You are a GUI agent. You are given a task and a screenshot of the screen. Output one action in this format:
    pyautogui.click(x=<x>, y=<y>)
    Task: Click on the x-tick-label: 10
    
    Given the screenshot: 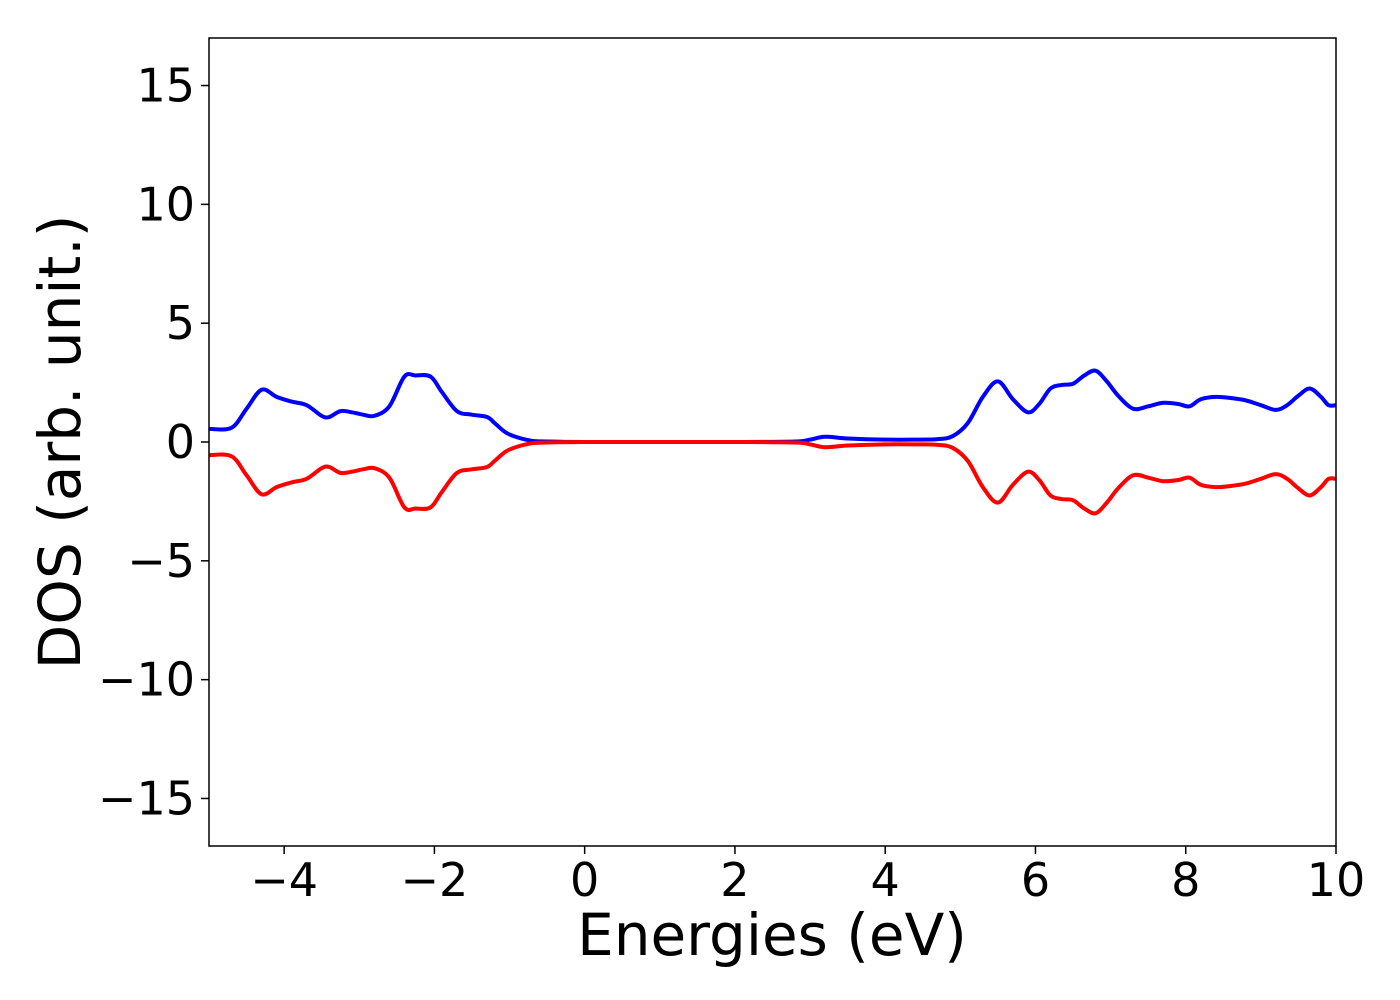 What is the action you would take?
    pyautogui.click(x=1336, y=880)
    